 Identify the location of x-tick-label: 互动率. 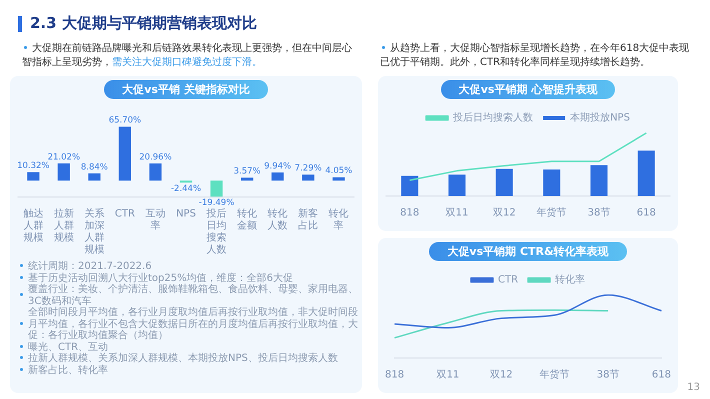
(155, 220).